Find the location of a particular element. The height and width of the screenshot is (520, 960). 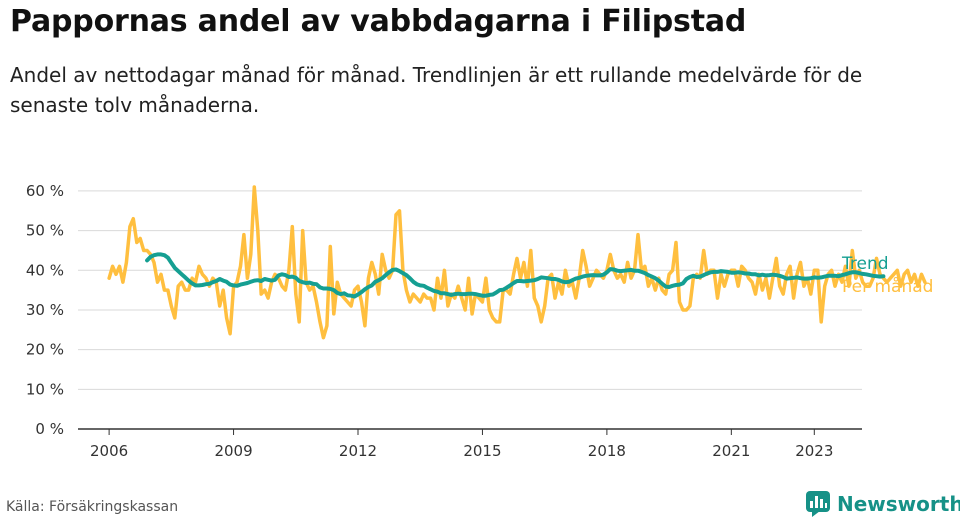

x-tick-label: 2006 is located at coordinates (109, 451).